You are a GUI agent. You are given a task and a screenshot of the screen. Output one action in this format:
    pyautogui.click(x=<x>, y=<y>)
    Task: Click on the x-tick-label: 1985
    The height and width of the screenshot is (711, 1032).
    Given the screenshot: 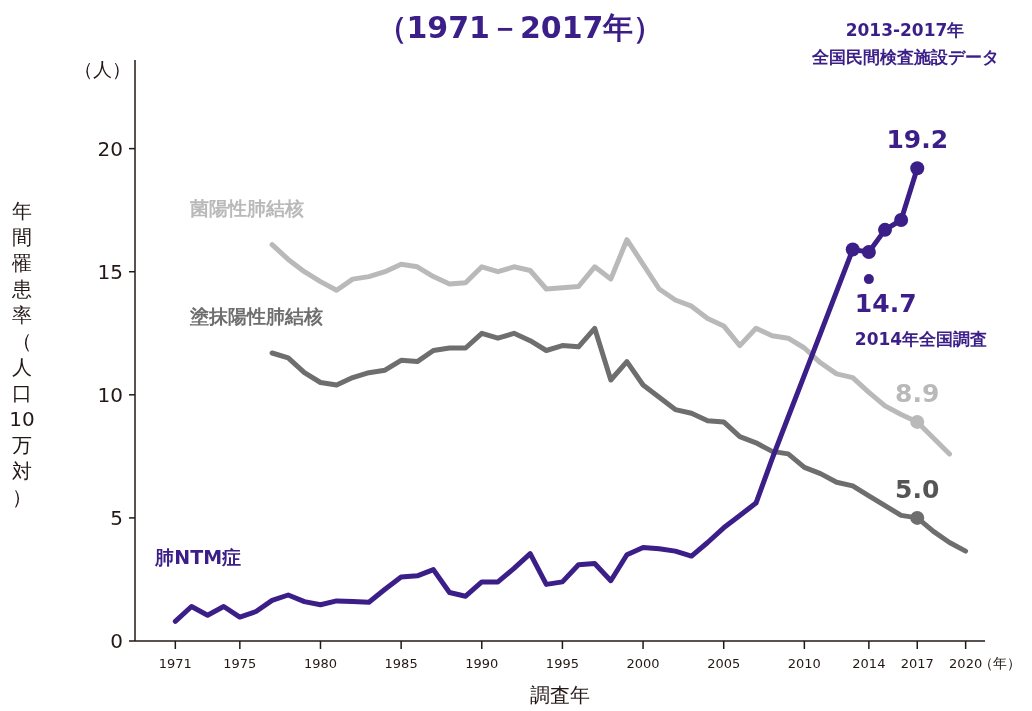 What is the action you would take?
    pyautogui.click(x=401, y=663)
    